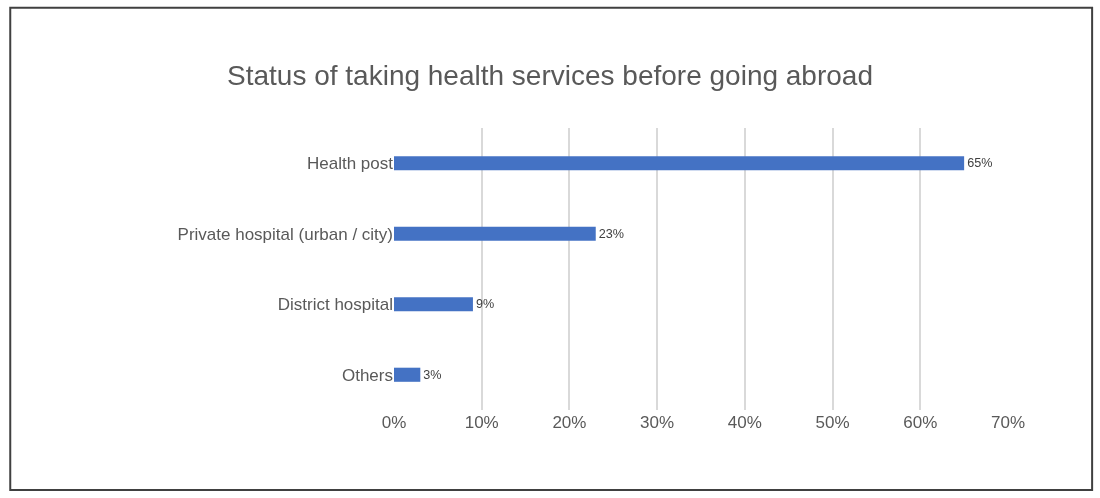 The height and width of the screenshot is (498, 1100). Describe the element at coordinates (432, 374) in the screenshot. I see `data-label: 3%` at that location.